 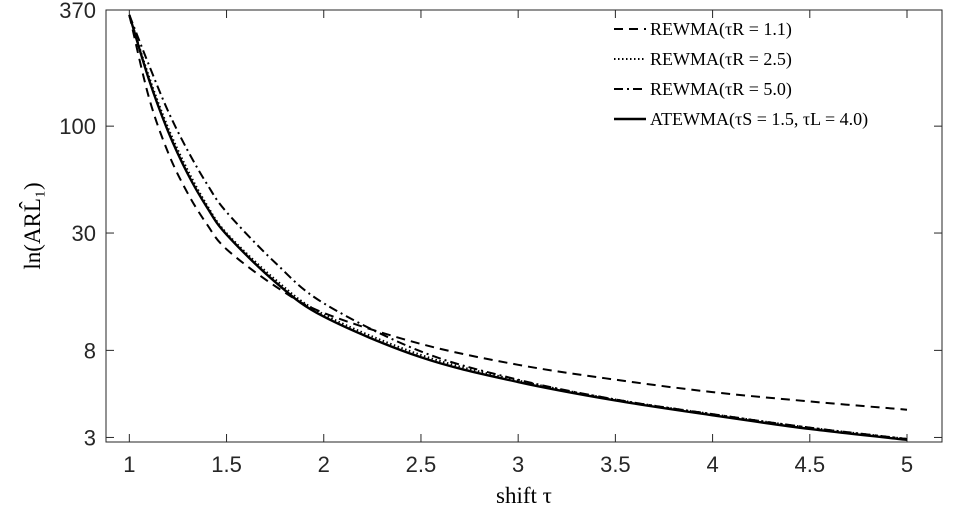 What do you see at coordinates (759, 119) in the screenshot?
I see `legend-label-4: ATEWMA(τS = 1.5, τL = 4.0)` at bounding box center [759, 119].